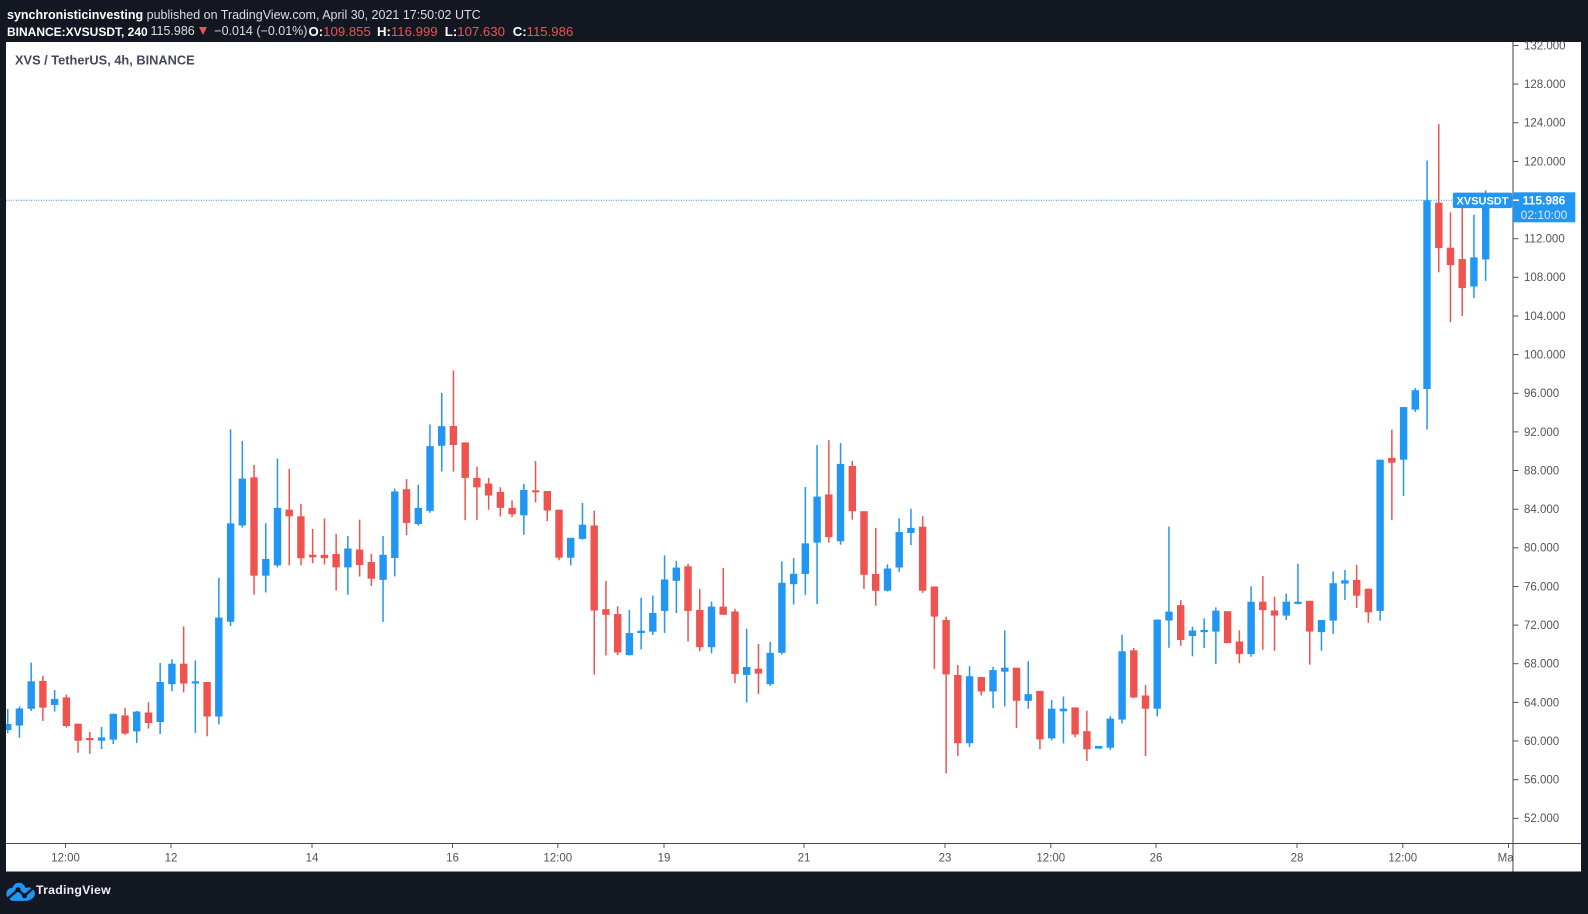  I want to click on svg-text: 56.000, so click(1541, 781).